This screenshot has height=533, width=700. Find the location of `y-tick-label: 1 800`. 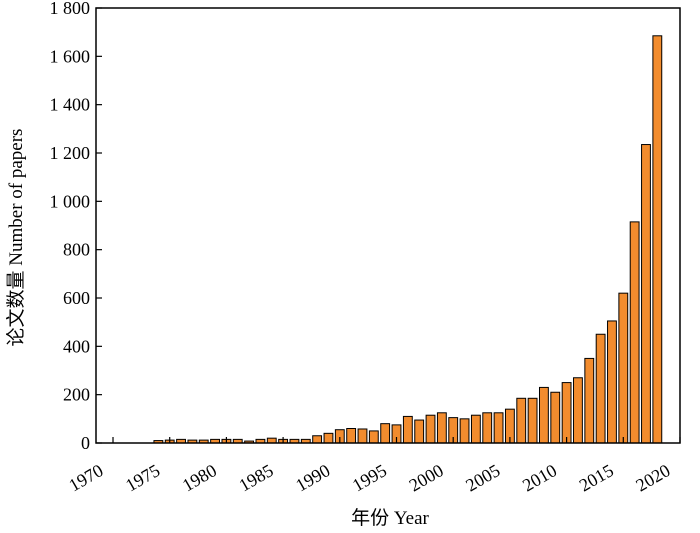

y-tick-label: 1 800 is located at coordinates (70, 9).